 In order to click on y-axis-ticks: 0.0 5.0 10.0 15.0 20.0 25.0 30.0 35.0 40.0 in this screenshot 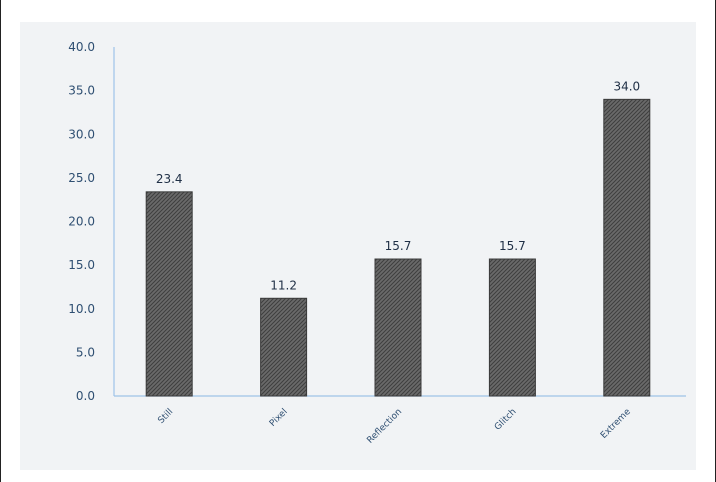, I will do `click(81, 221)`.